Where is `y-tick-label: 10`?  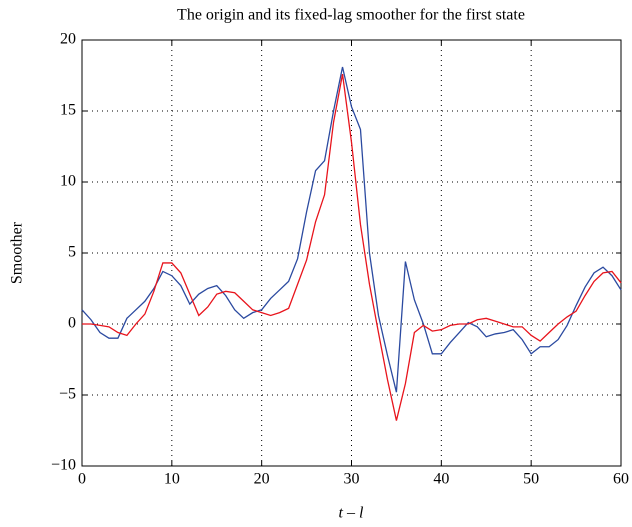 y-tick-label: 10 is located at coordinates (68, 181).